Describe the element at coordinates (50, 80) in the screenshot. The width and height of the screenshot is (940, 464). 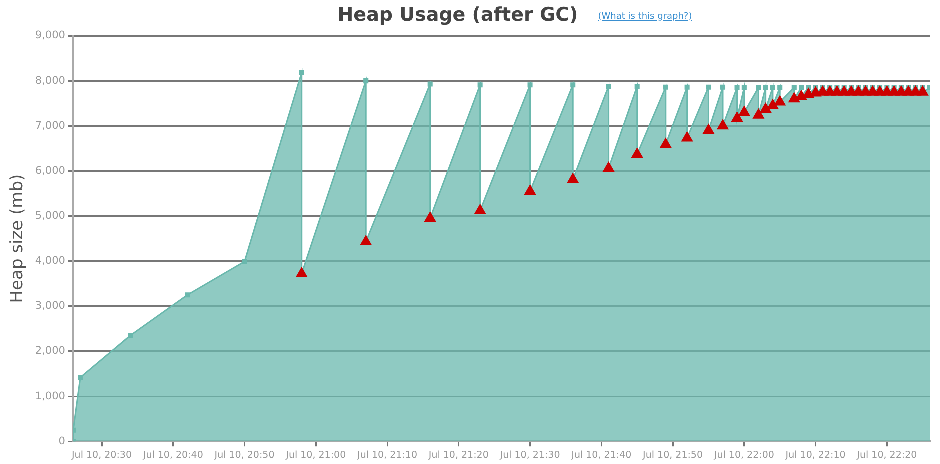
I see `y-tick-label: 8,000` at that location.